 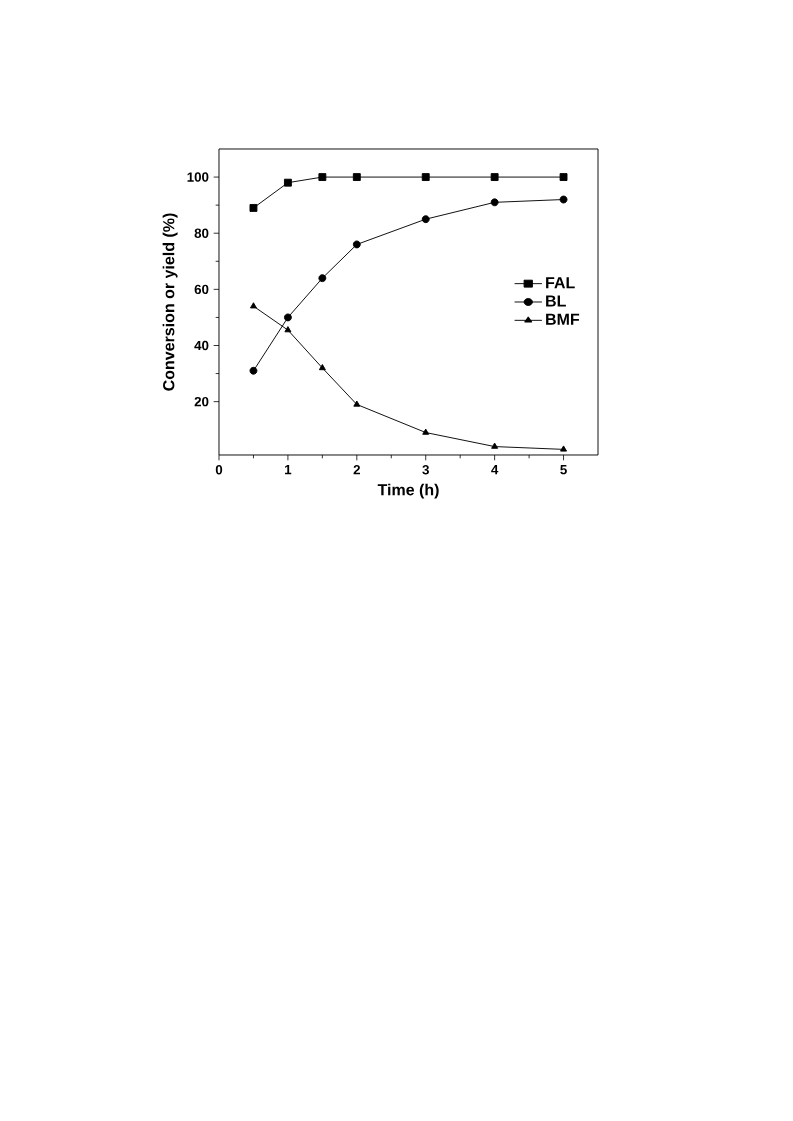 I want to click on x-tick-label: 5, so click(x=563, y=470).